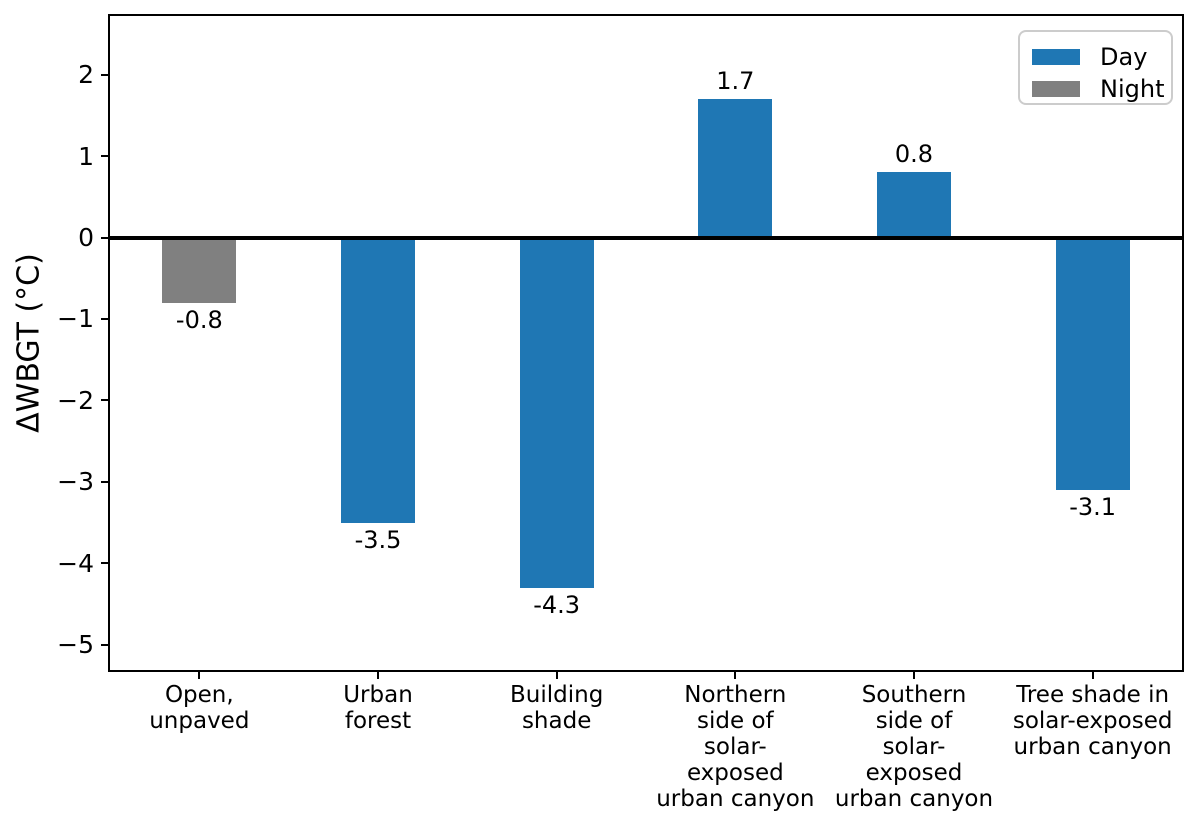 The height and width of the screenshot is (835, 1200). What do you see at coordinates (557, 695) in the screenshot?
I see `x-tick-label-line: Building` at bounding box center [557, 695].